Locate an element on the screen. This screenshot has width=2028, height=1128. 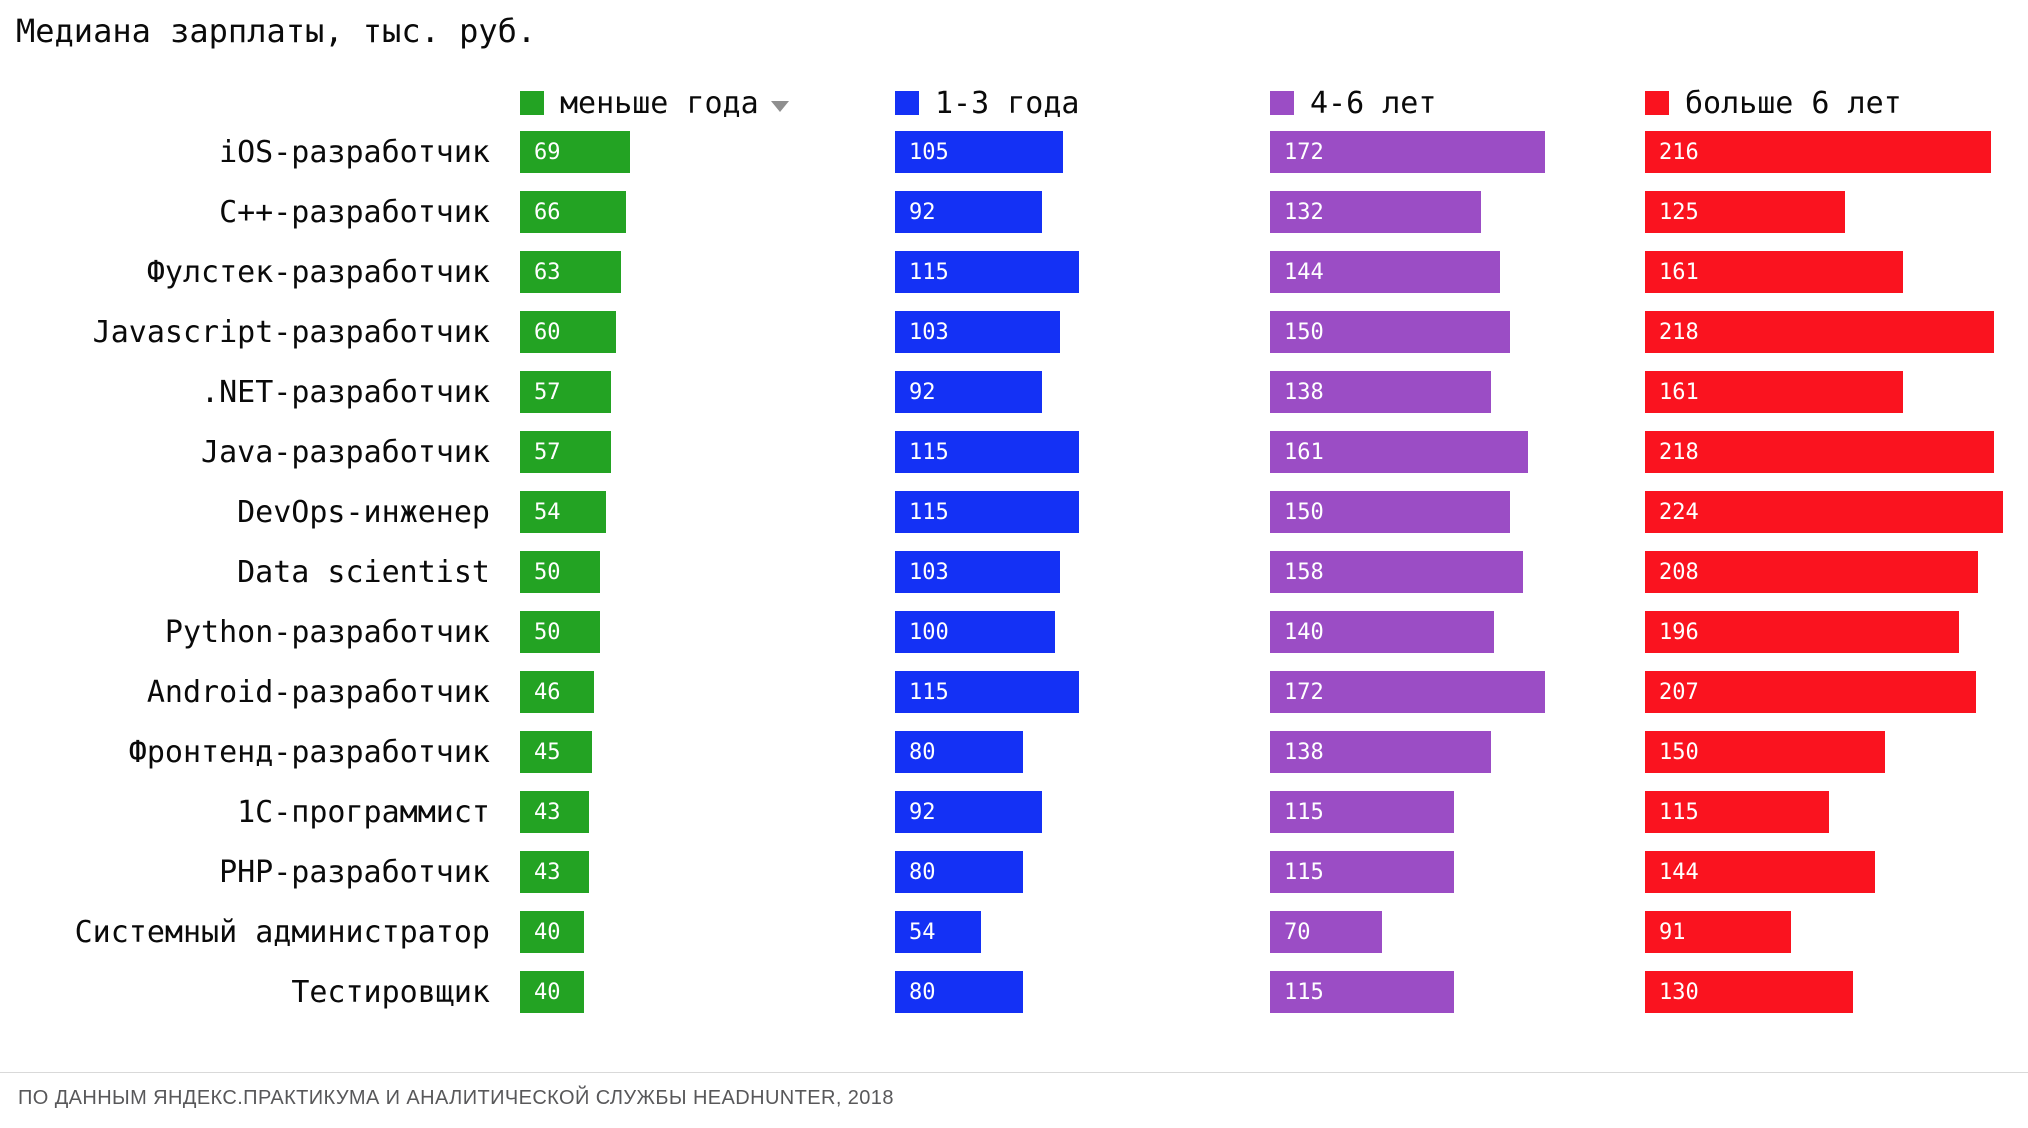
bar-cell: 172 is located at coordinates (1457, 152).